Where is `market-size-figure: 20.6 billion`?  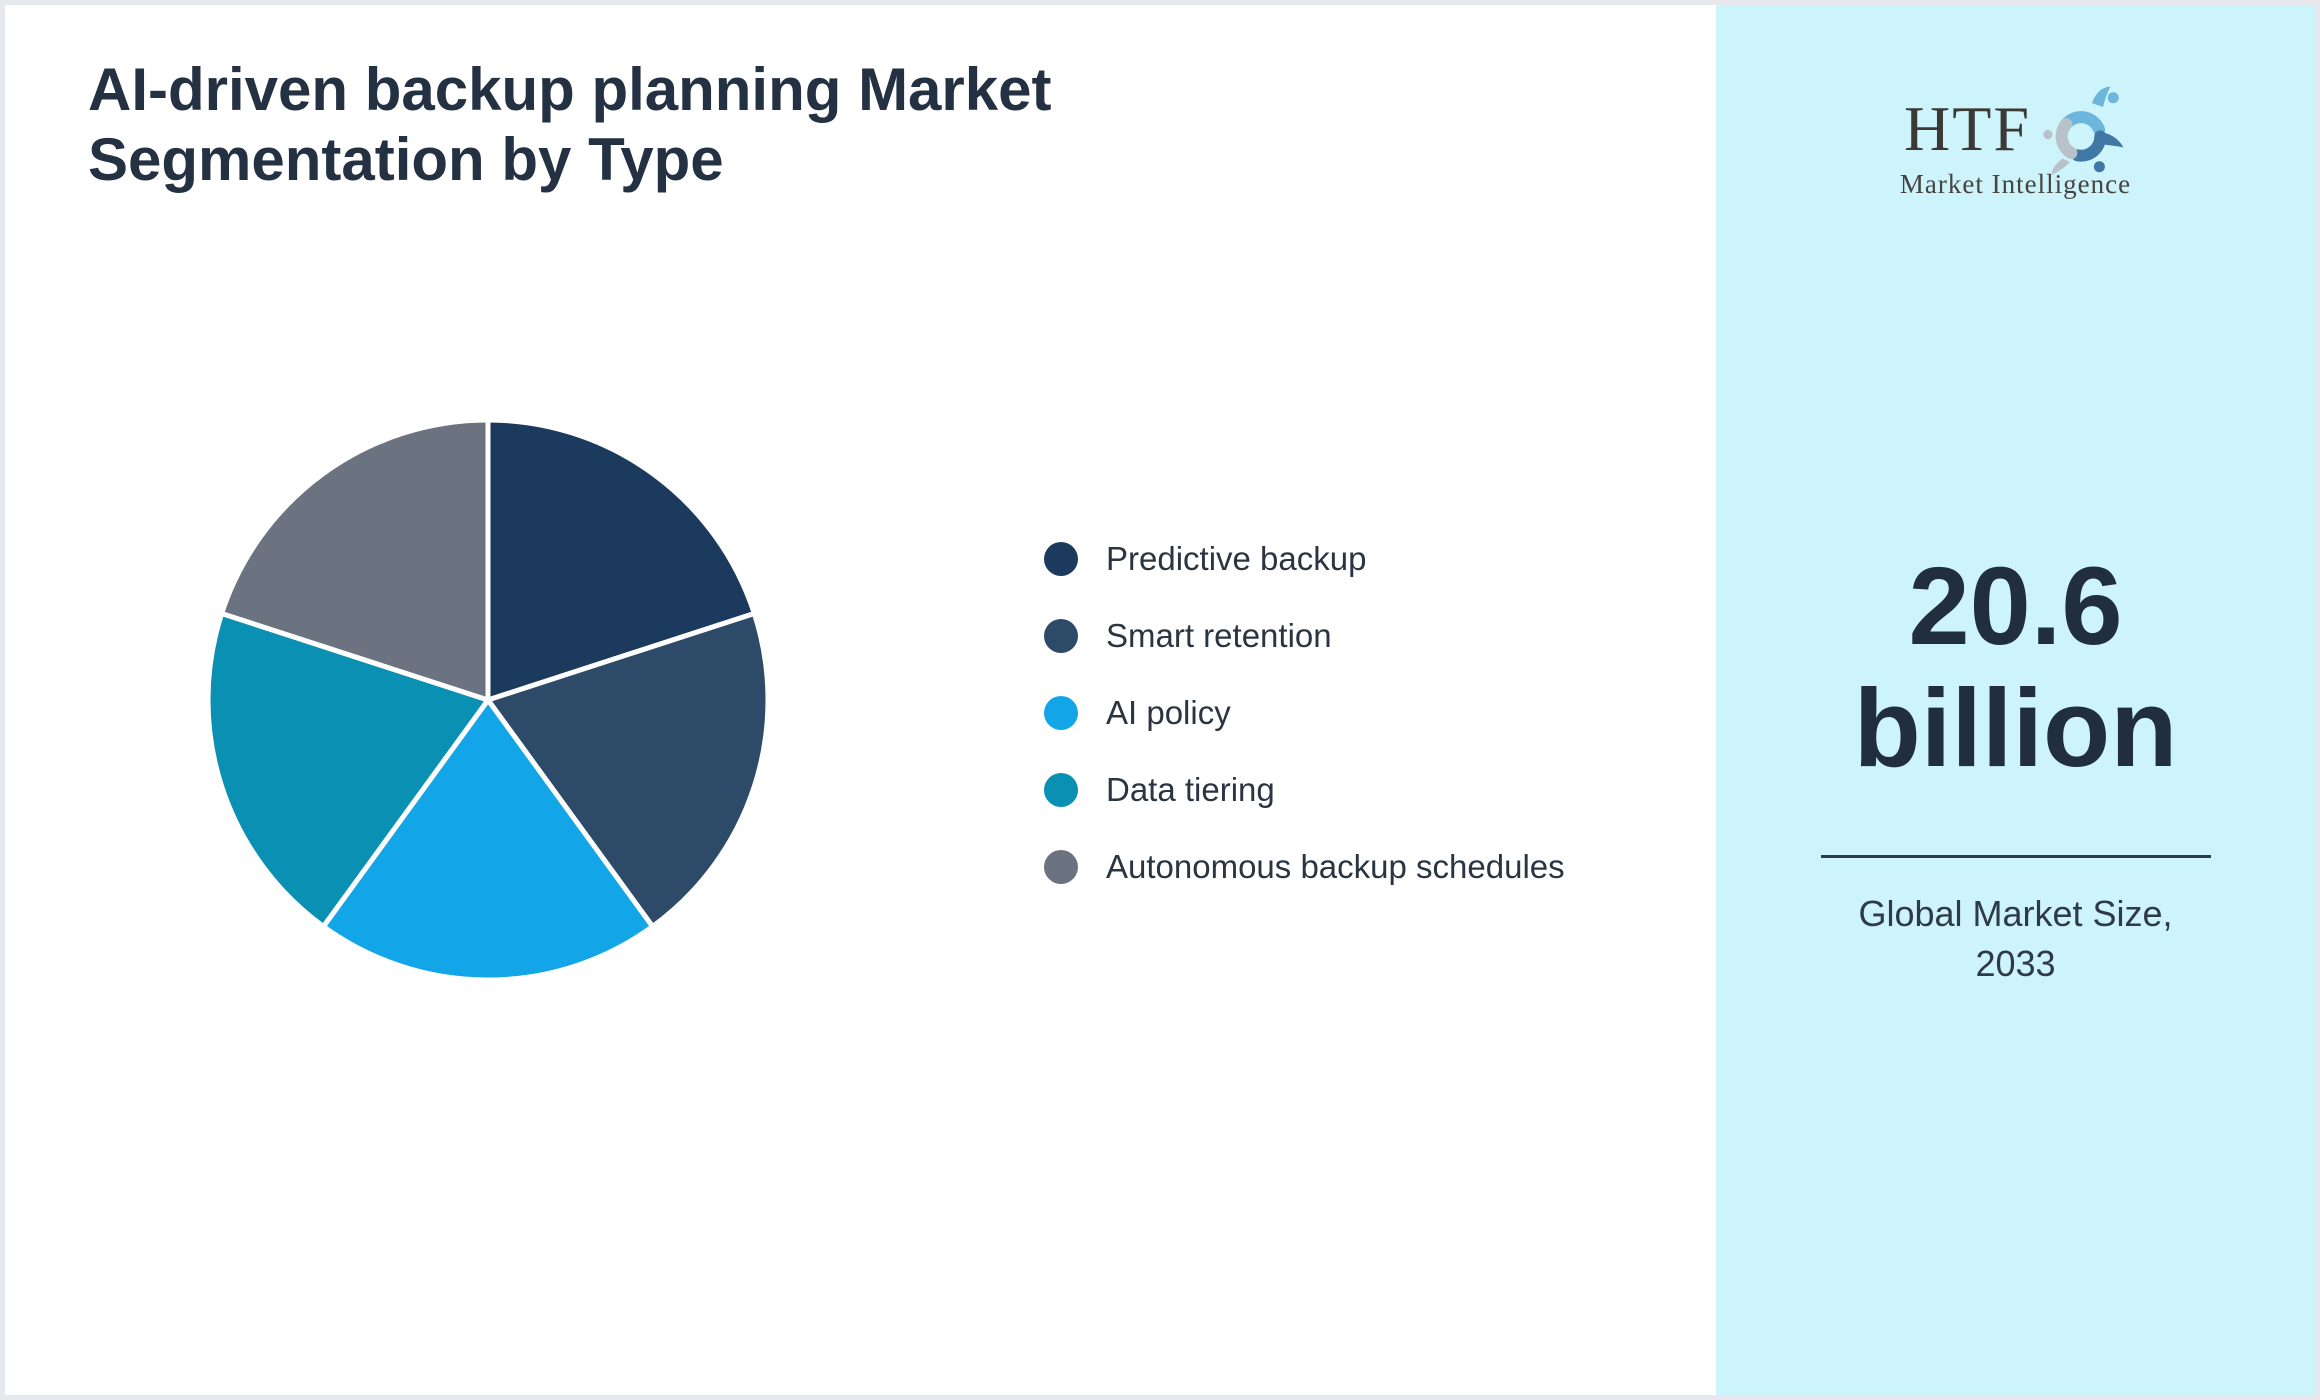
market-size-figure: 20.6 billion is located at coordinates (2015, 668).